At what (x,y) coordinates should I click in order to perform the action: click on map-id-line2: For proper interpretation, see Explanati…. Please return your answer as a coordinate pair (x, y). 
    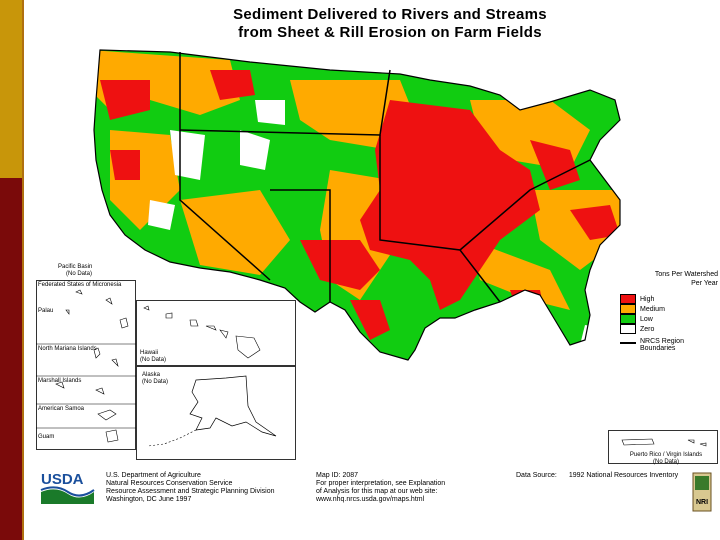
    Looking at the image, I should click on (381, 483).